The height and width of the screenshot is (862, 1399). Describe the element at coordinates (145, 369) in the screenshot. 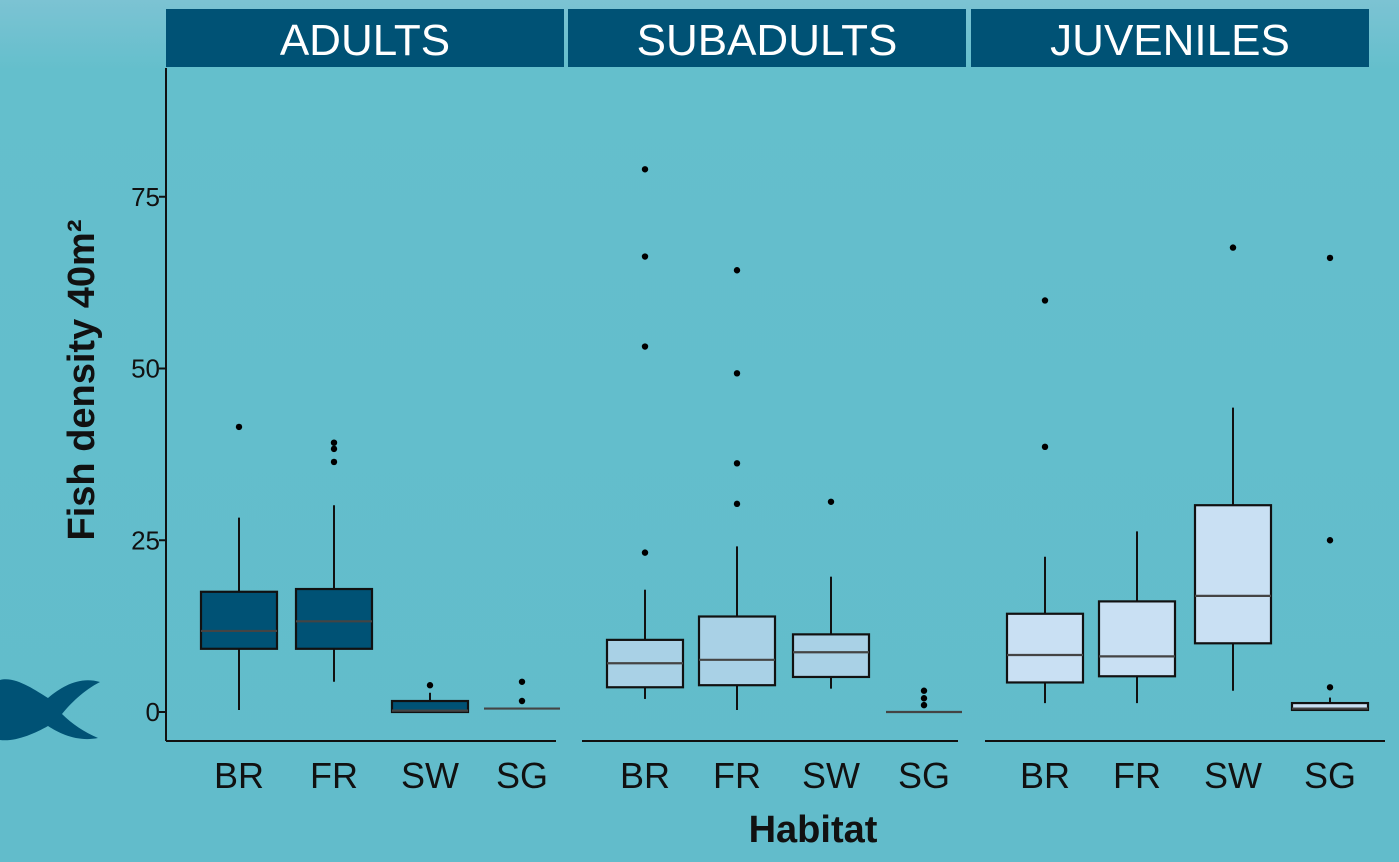

I see `y-tick-label: 50` at that location.